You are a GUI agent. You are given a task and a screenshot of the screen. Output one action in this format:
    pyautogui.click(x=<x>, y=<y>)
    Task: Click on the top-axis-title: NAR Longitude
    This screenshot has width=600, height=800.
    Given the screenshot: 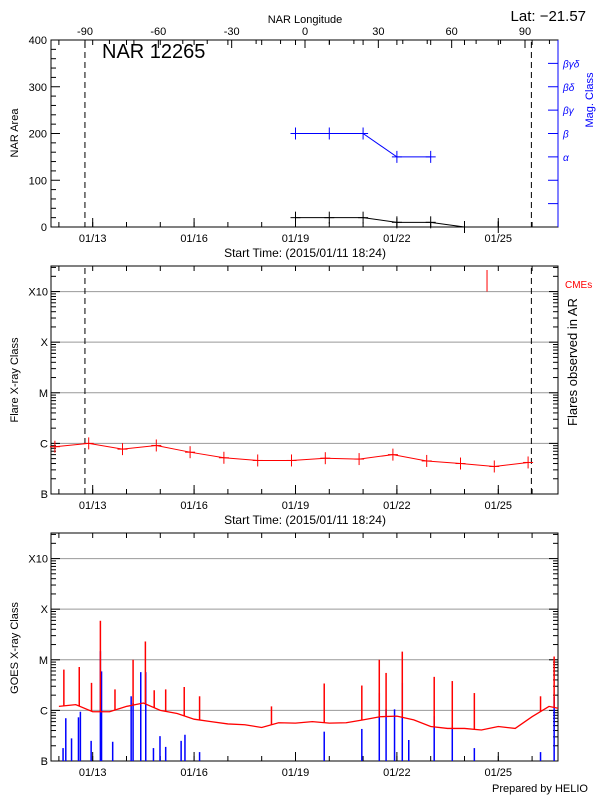 What is the action you would take?
    pyautogui.click(x=305, y=20)
    